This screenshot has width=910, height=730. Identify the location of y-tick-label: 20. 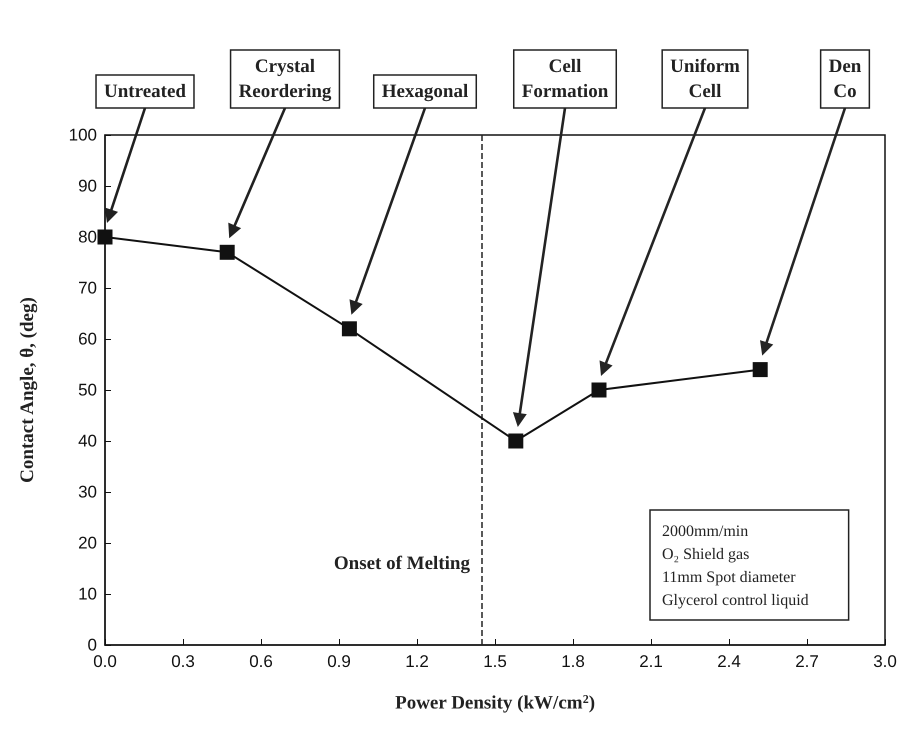
(87, 543).